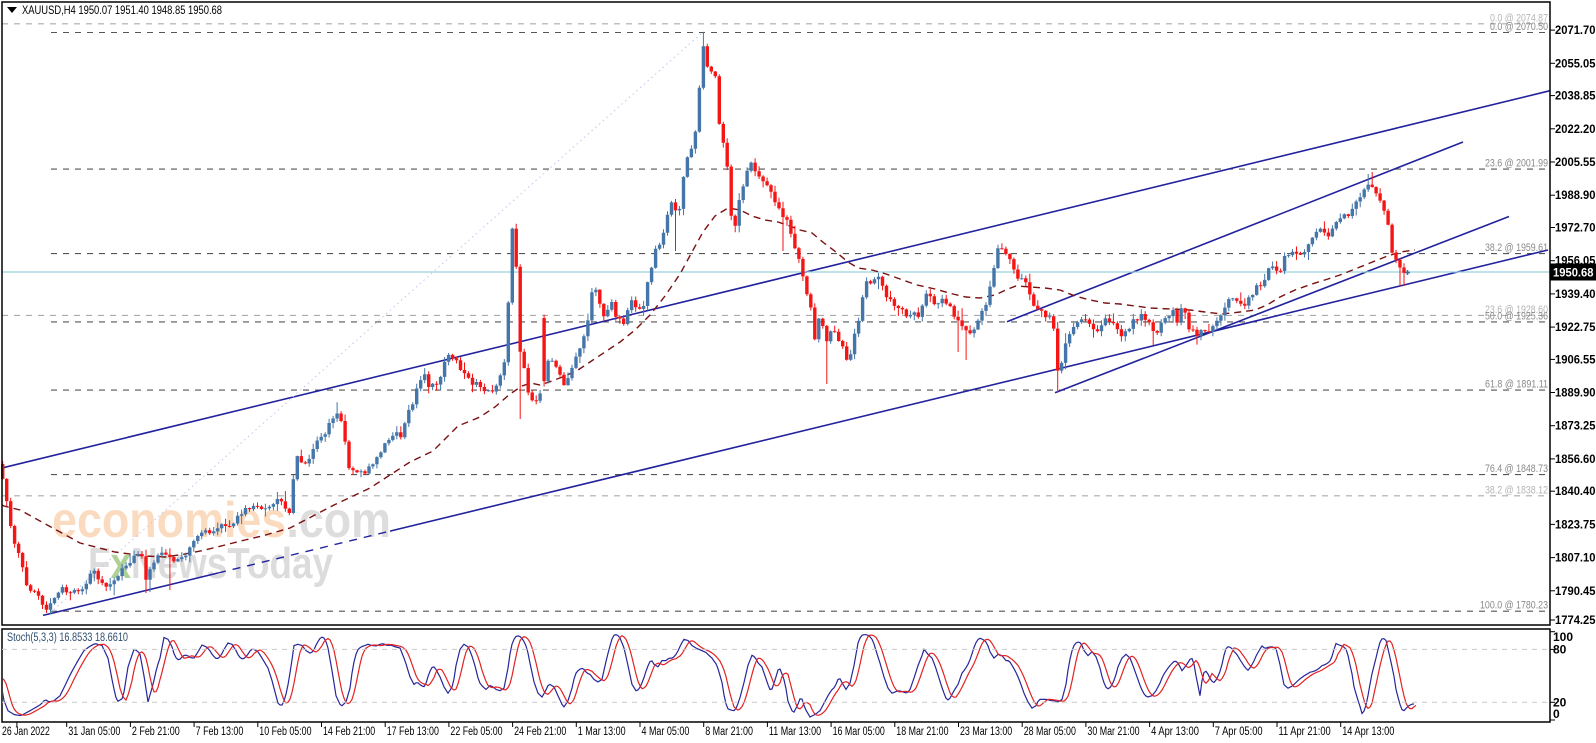 This screenshot has height=743, width=1596. Describe the element at coordinates (1575, 162) in the screenshot. I see `svg-text: 2005.55` at that location.